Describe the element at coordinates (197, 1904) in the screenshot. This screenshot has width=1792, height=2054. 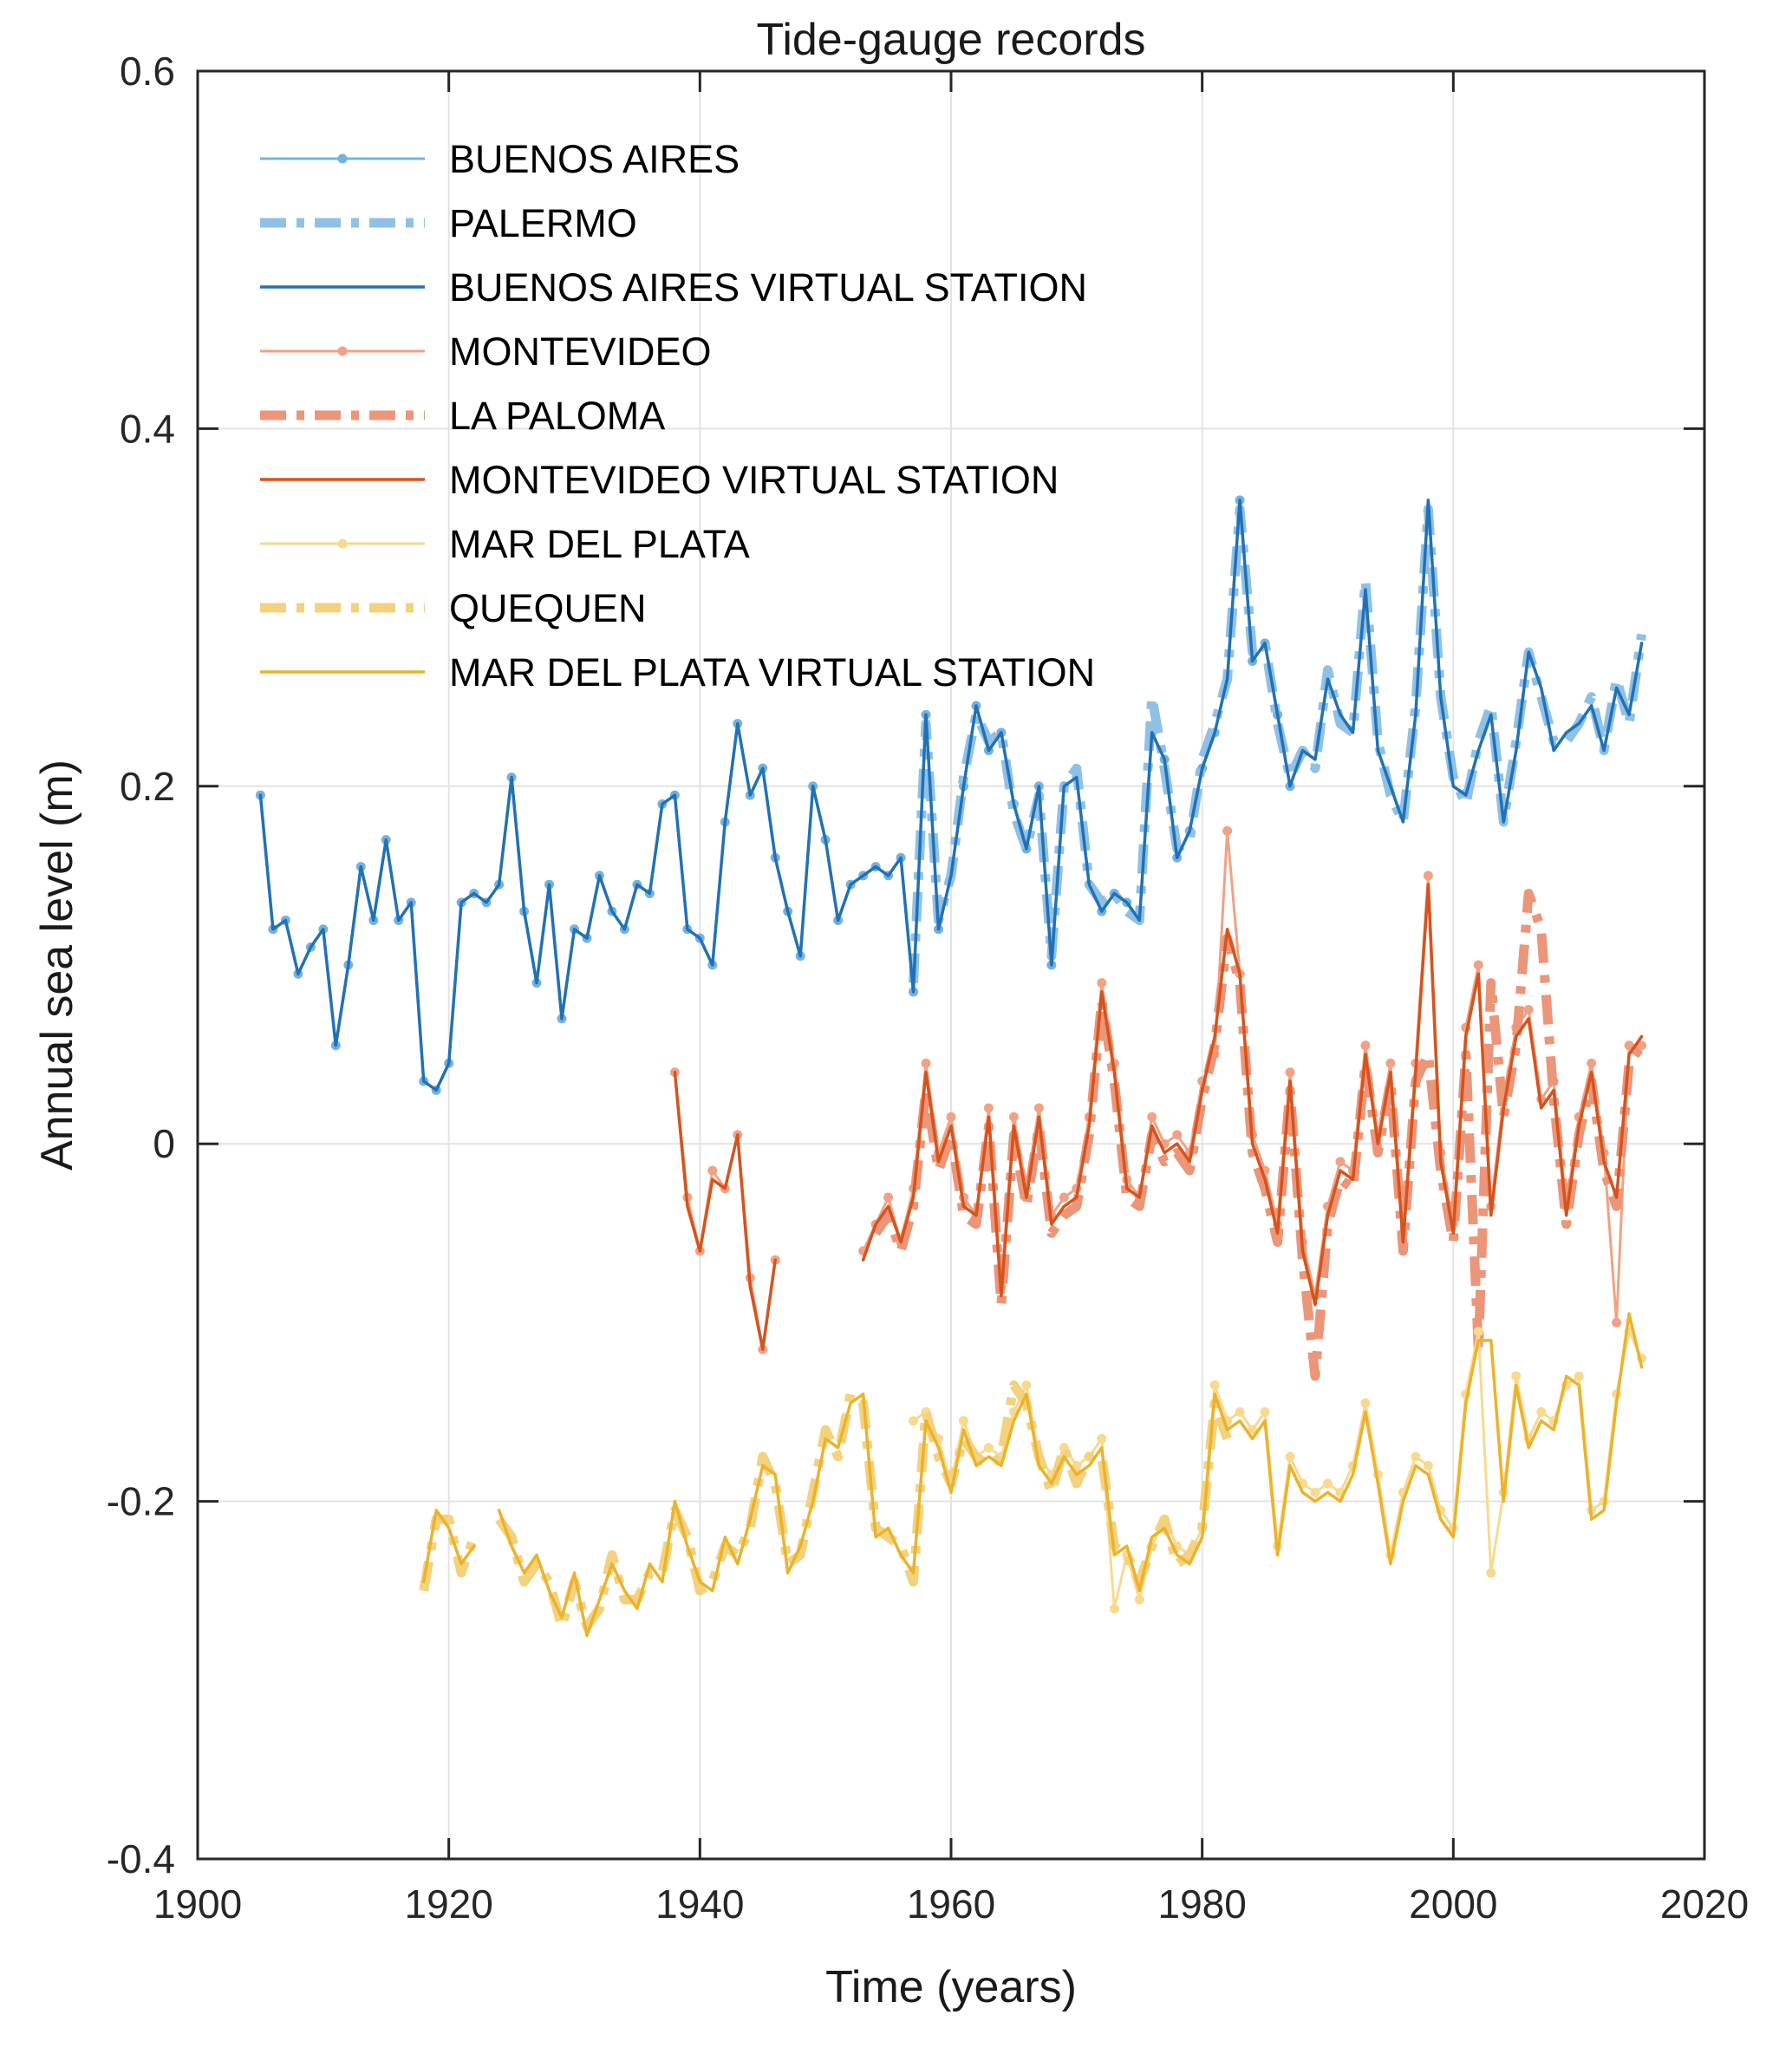
I see `x-tick-label: 1900` at that location.